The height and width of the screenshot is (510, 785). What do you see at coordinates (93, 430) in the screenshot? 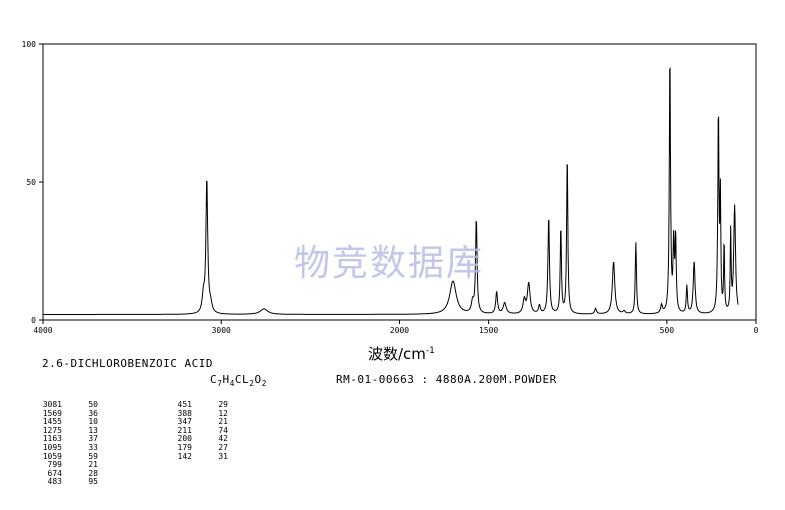
I see `peak-intensity: 13` at bounding box center [93, 430].